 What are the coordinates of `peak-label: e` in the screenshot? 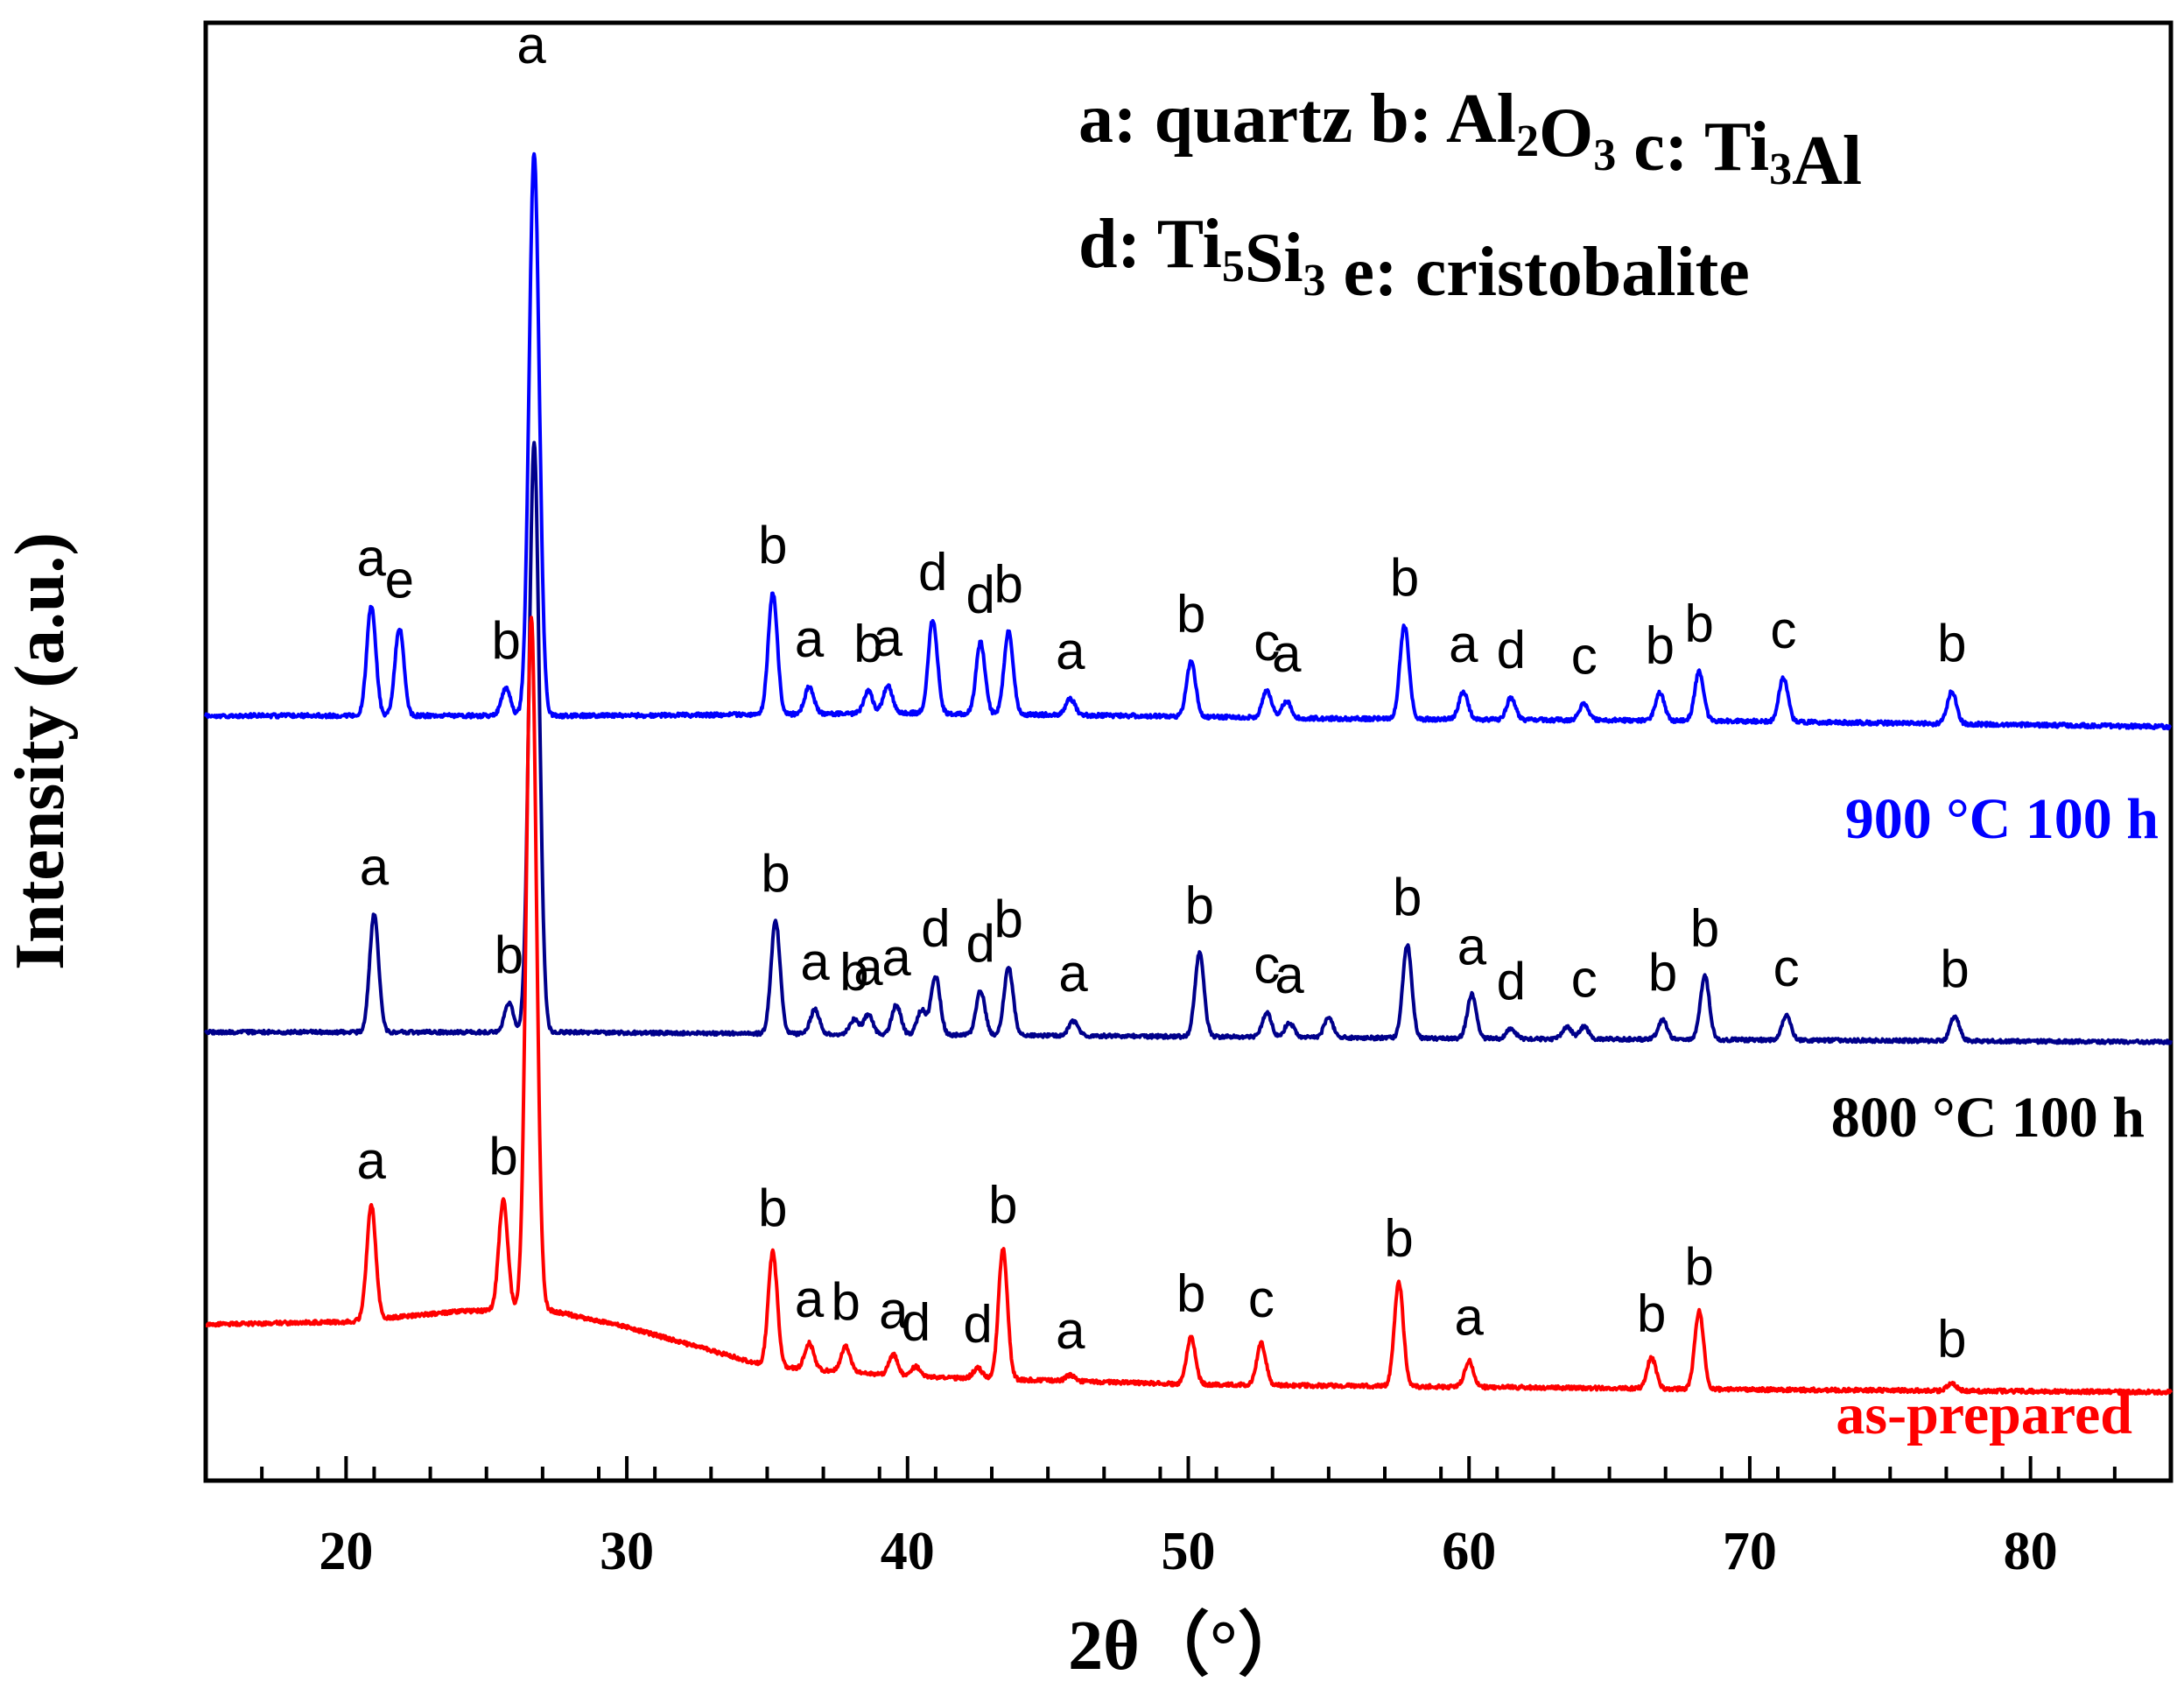 It's located at (399, 580).